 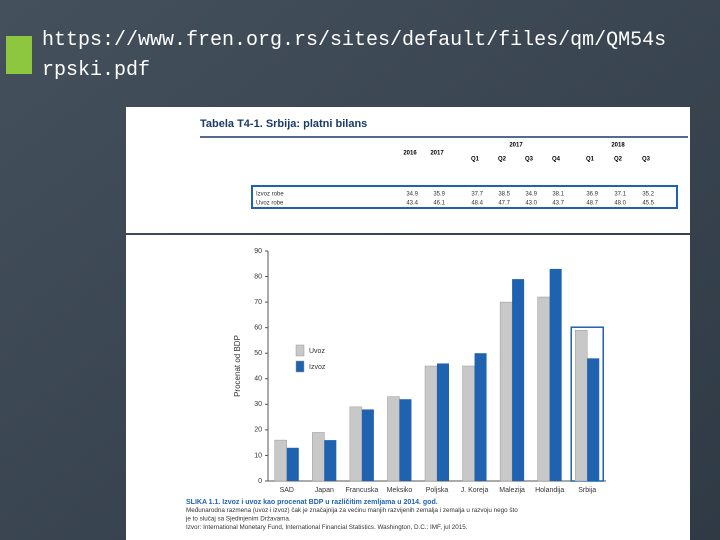 What do you see at coordinates (258, 353) in the screenshot?
I see `y-tick-label: 50` at bounding box center [258, 353].